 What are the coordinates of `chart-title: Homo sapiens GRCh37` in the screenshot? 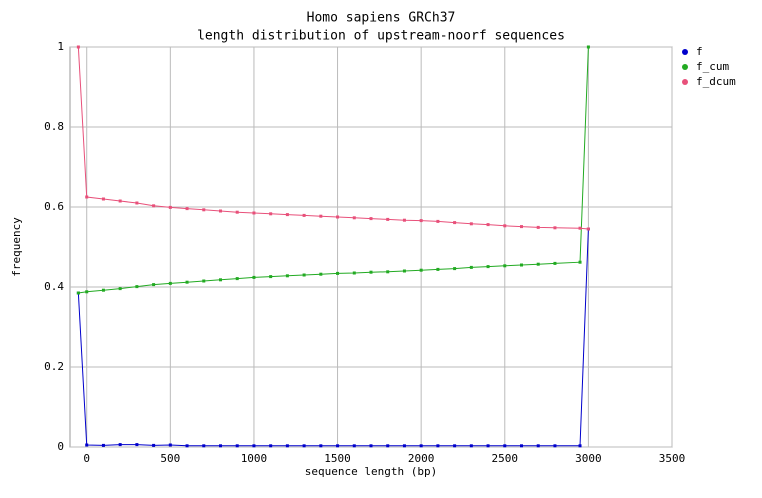 It's located at (381, 18).